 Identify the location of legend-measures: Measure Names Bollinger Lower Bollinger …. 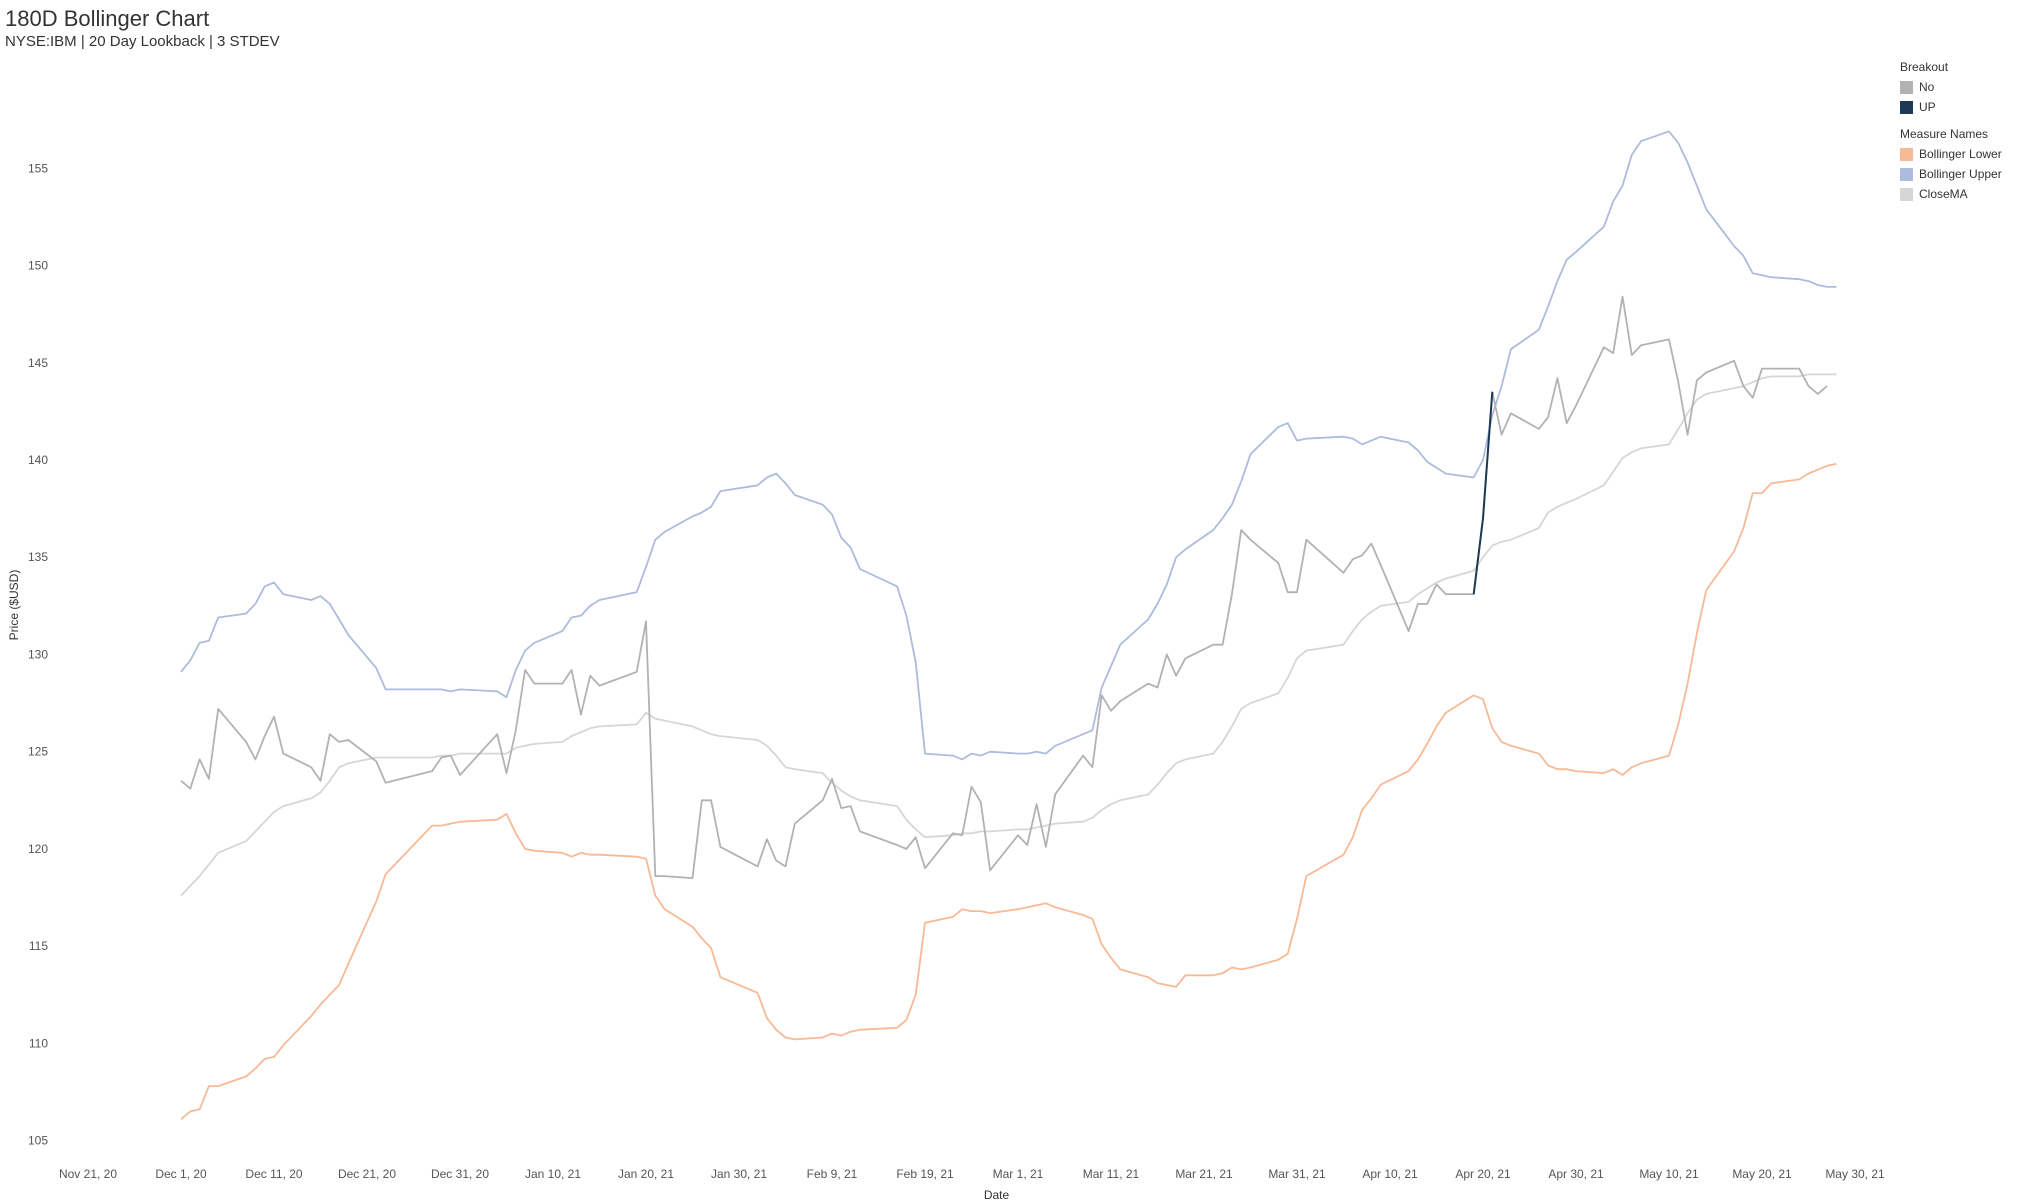
(1951, 165).